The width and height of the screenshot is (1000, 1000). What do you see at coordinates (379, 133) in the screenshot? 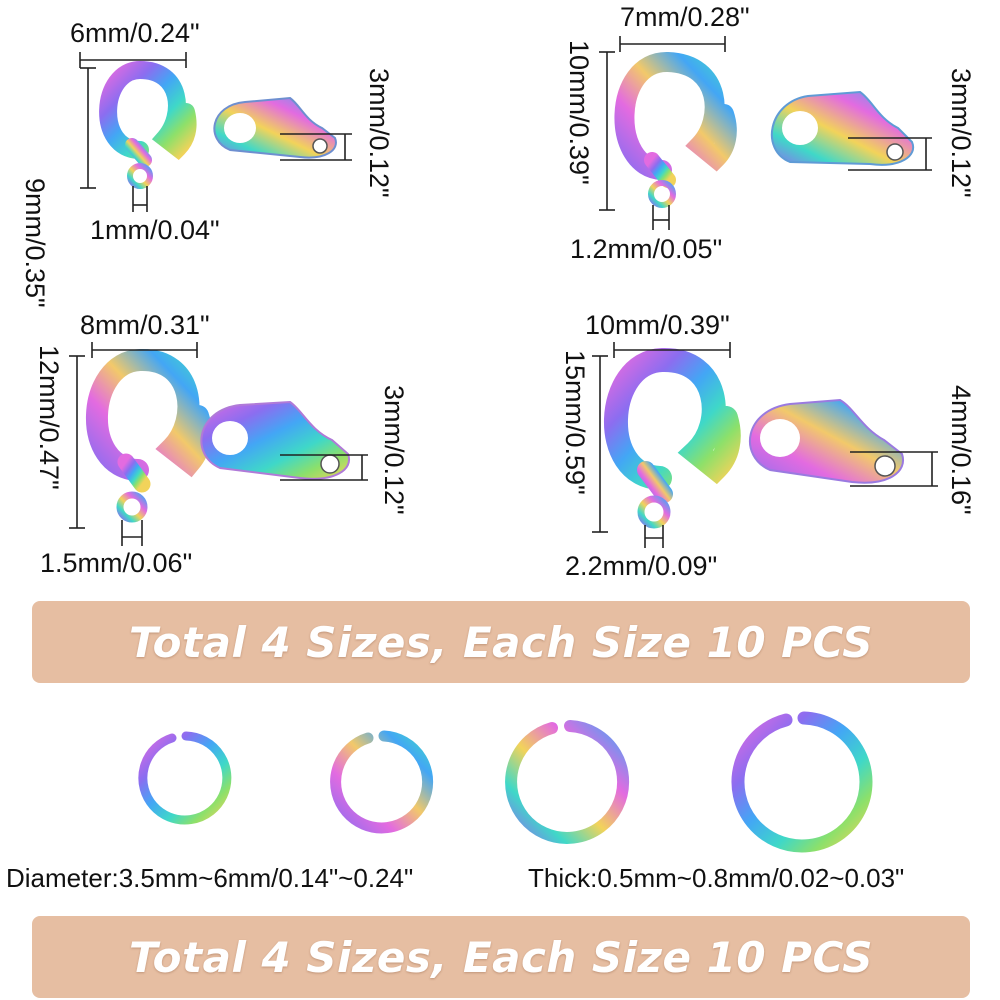
I see `clasp-1-thickness-label: 3mm/0.12"` at bounding box center [379, 133].